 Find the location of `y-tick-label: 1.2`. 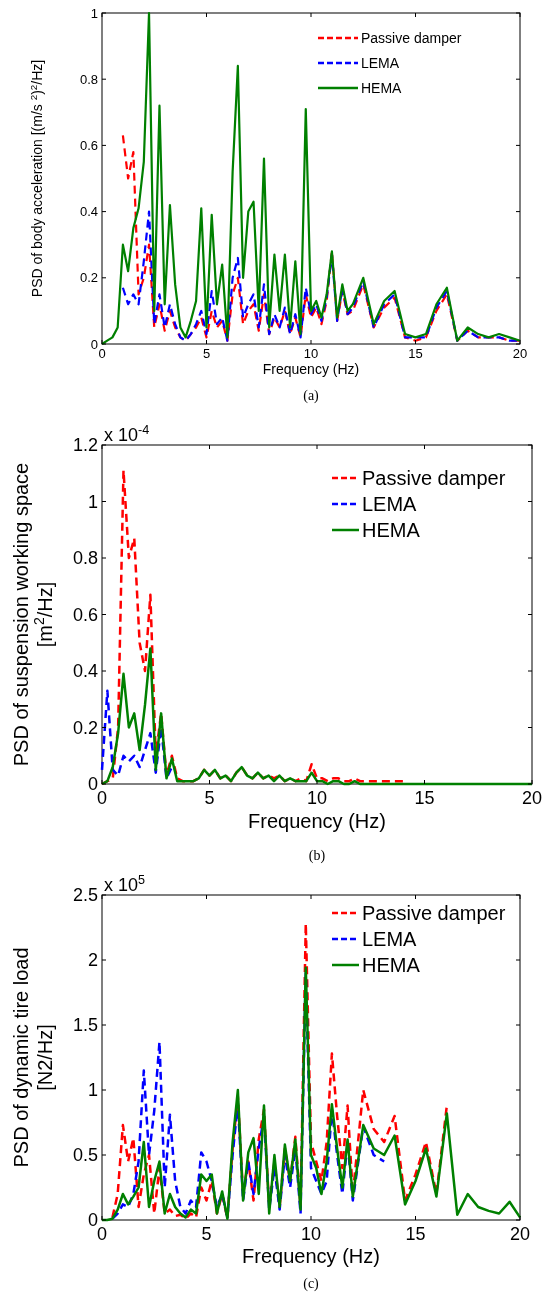

y-tick-label: 1.2 is located at coordinates (85, 445).